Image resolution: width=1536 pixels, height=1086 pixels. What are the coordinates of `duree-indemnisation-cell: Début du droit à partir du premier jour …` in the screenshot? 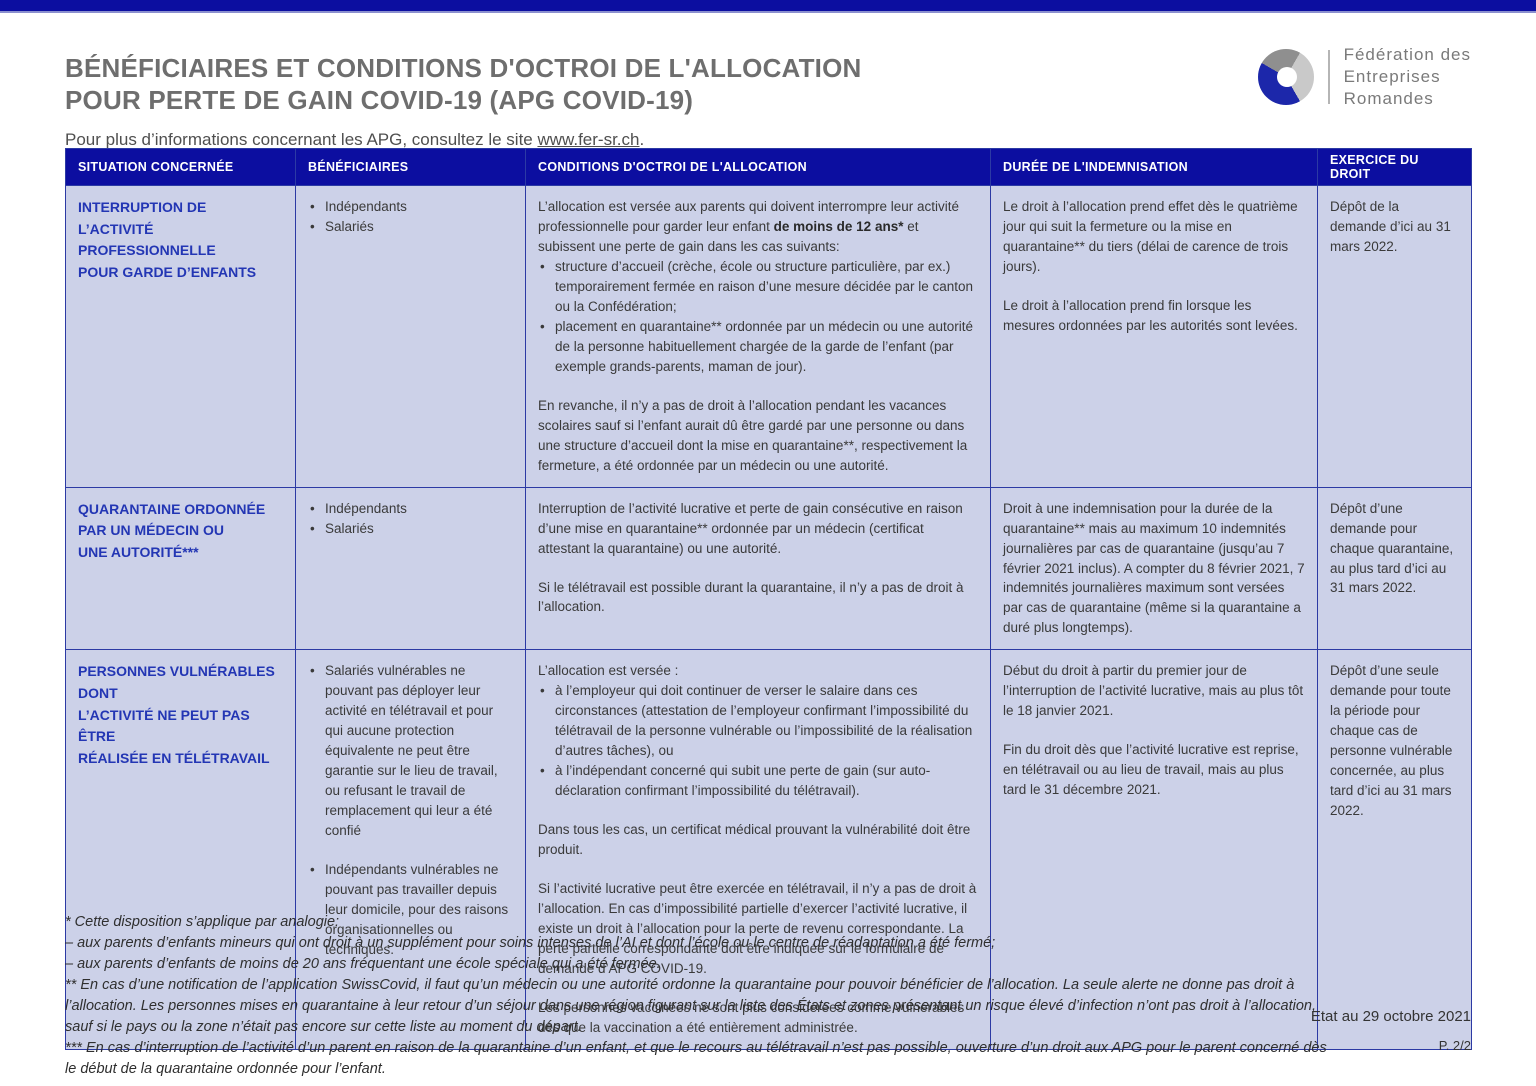 It's located at (1154, 849).